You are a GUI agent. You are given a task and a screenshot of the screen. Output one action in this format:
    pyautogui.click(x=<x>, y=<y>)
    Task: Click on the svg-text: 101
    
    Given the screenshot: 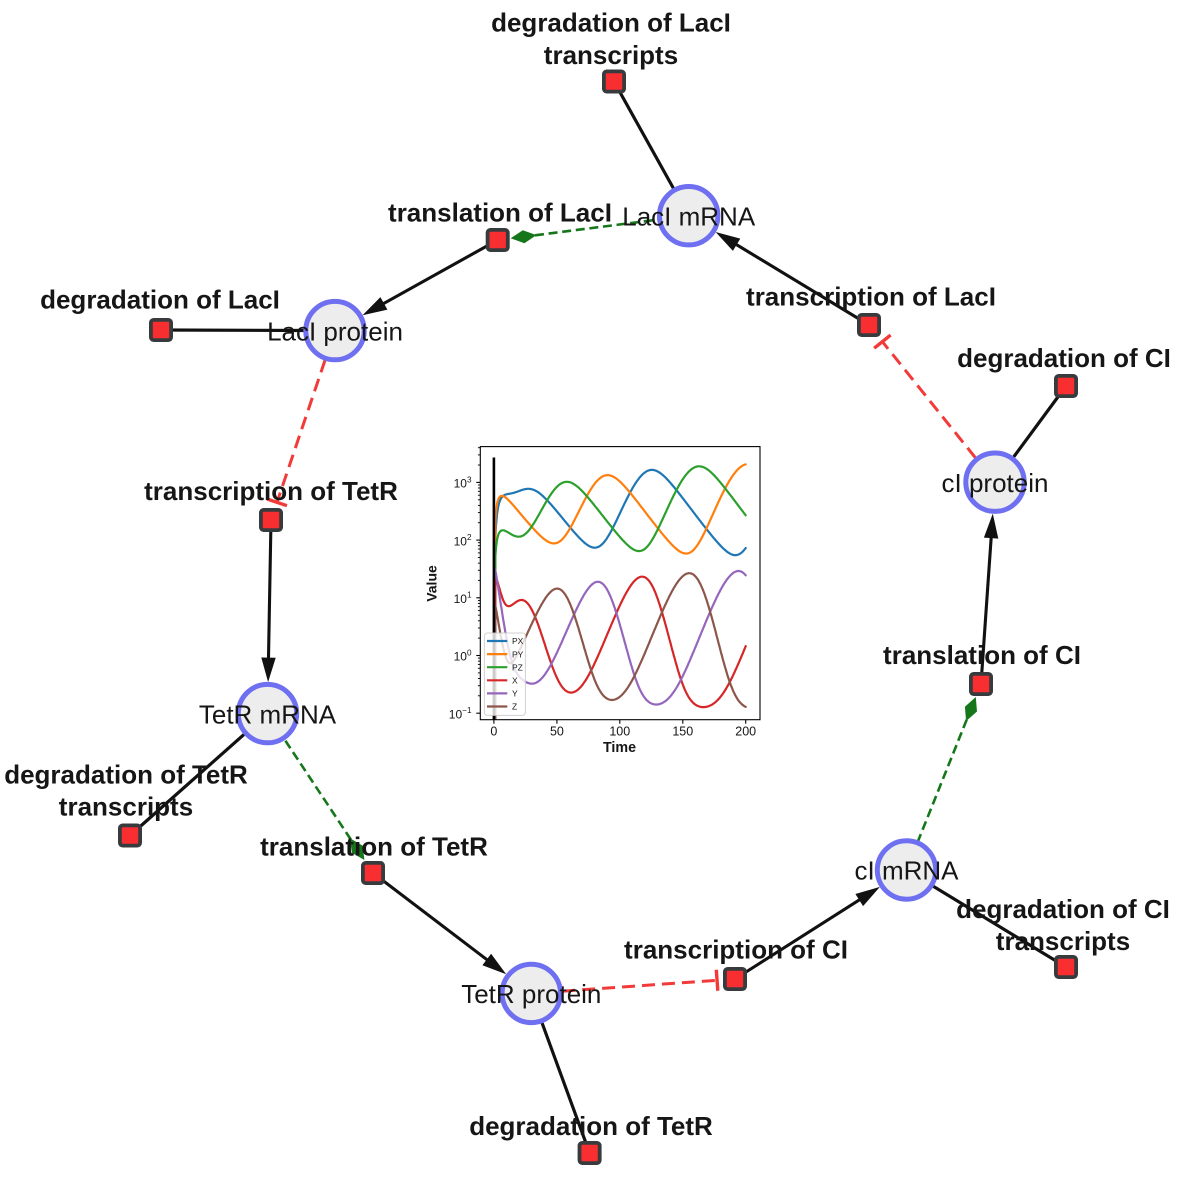 What is the action you would take?
    pyautogui.click(x=463, y=598)
    